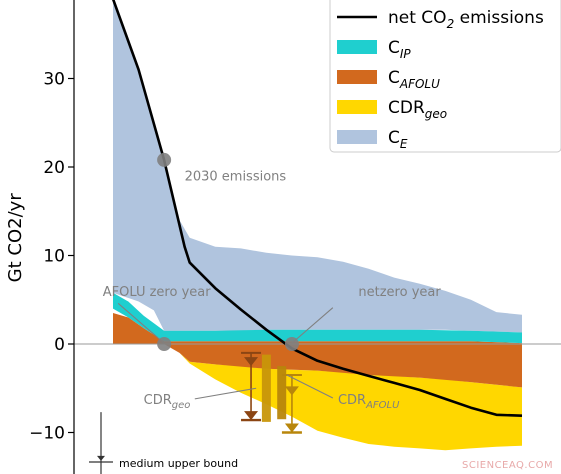 The height and width of the screenshot is (474, 561). What do you see at coordinates (399, 49) in the screenshot?
I see `legend-label-1: CIP` at bounding box center [399, 49].